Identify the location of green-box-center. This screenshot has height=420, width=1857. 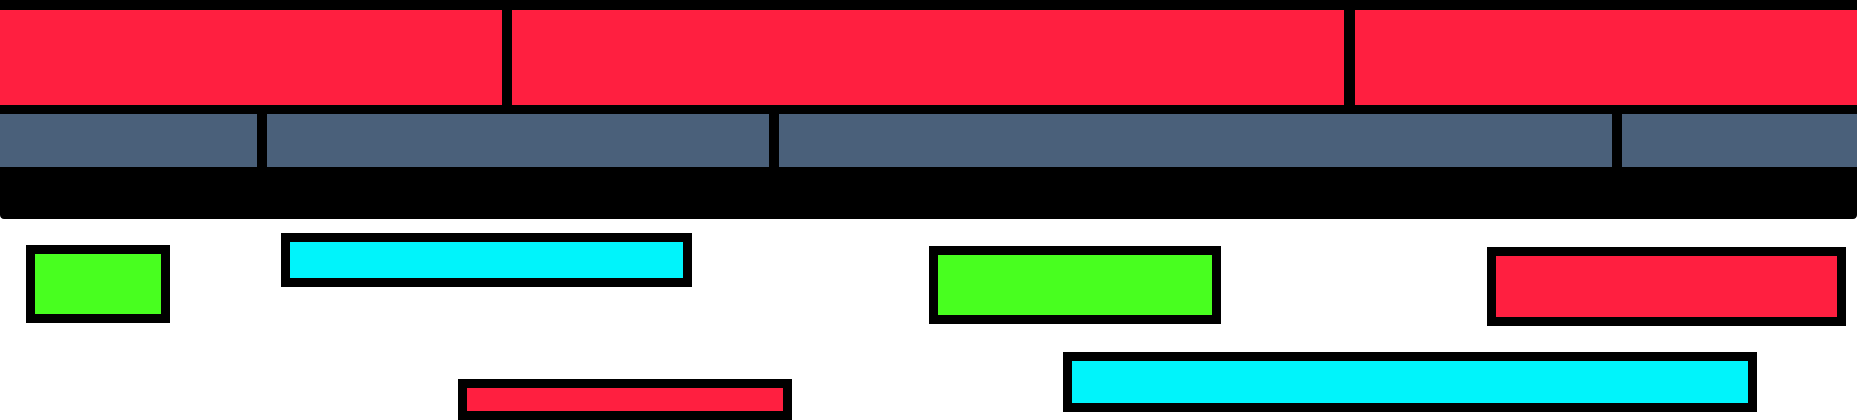
(1075, 285).